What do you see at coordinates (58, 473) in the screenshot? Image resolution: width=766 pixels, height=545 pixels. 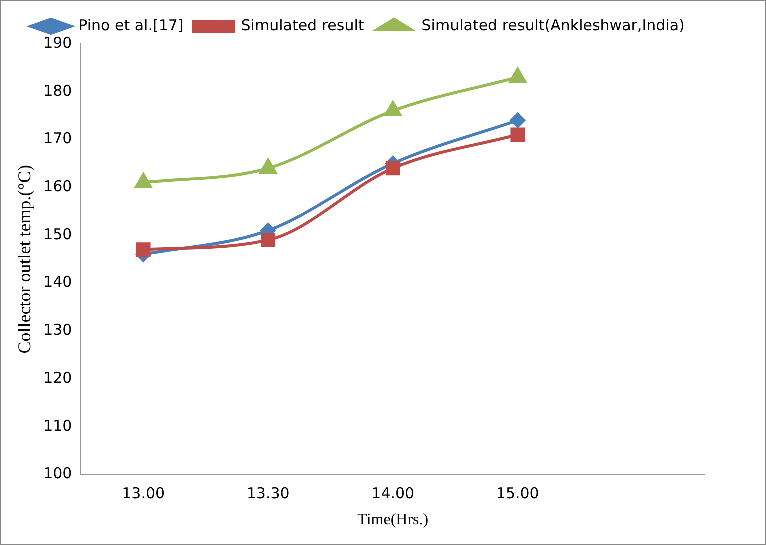 I see `y-tick-label: 100` at bounding box center [58, 473].